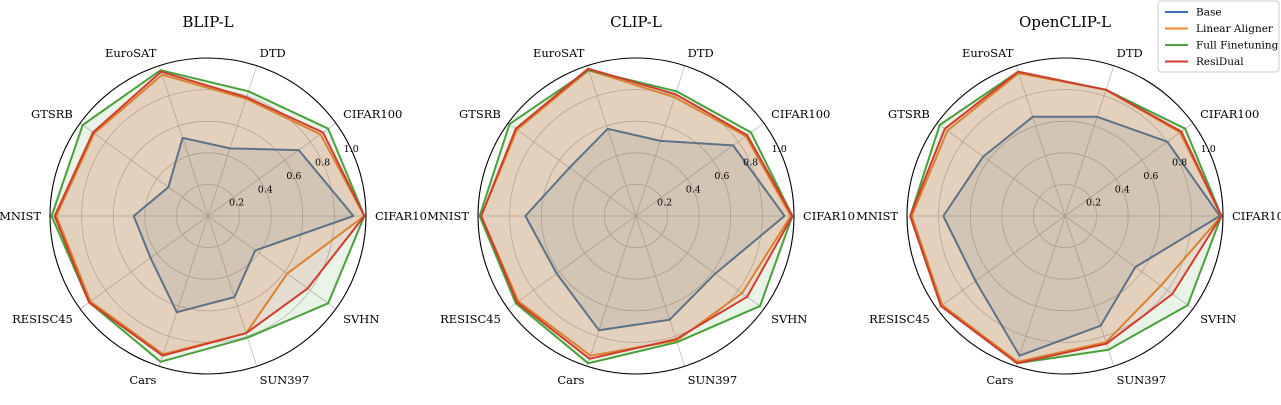 The height and width of the screenshot is (405, 1281). Describe the element at coordinates (1209, 13) in the screenshot. I see `legend-label-base: Base` at that location.